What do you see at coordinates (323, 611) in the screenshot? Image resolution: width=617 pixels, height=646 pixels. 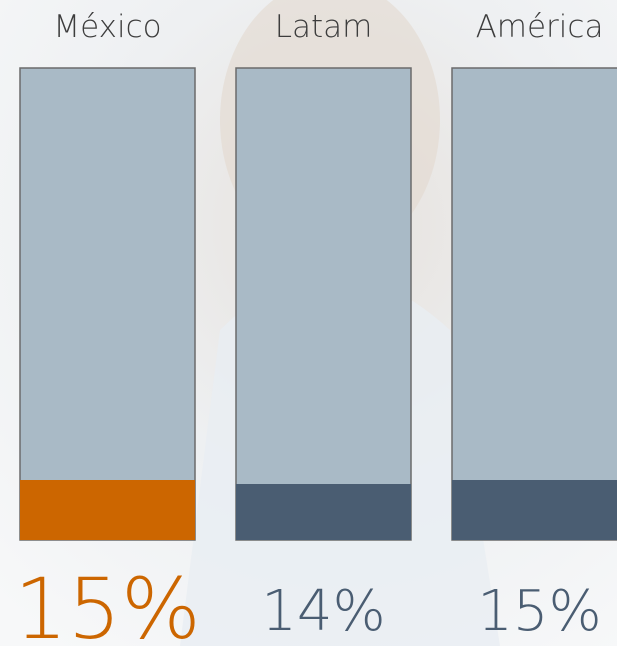 I see `value-label: 14%` at bounding box center [323, 611].